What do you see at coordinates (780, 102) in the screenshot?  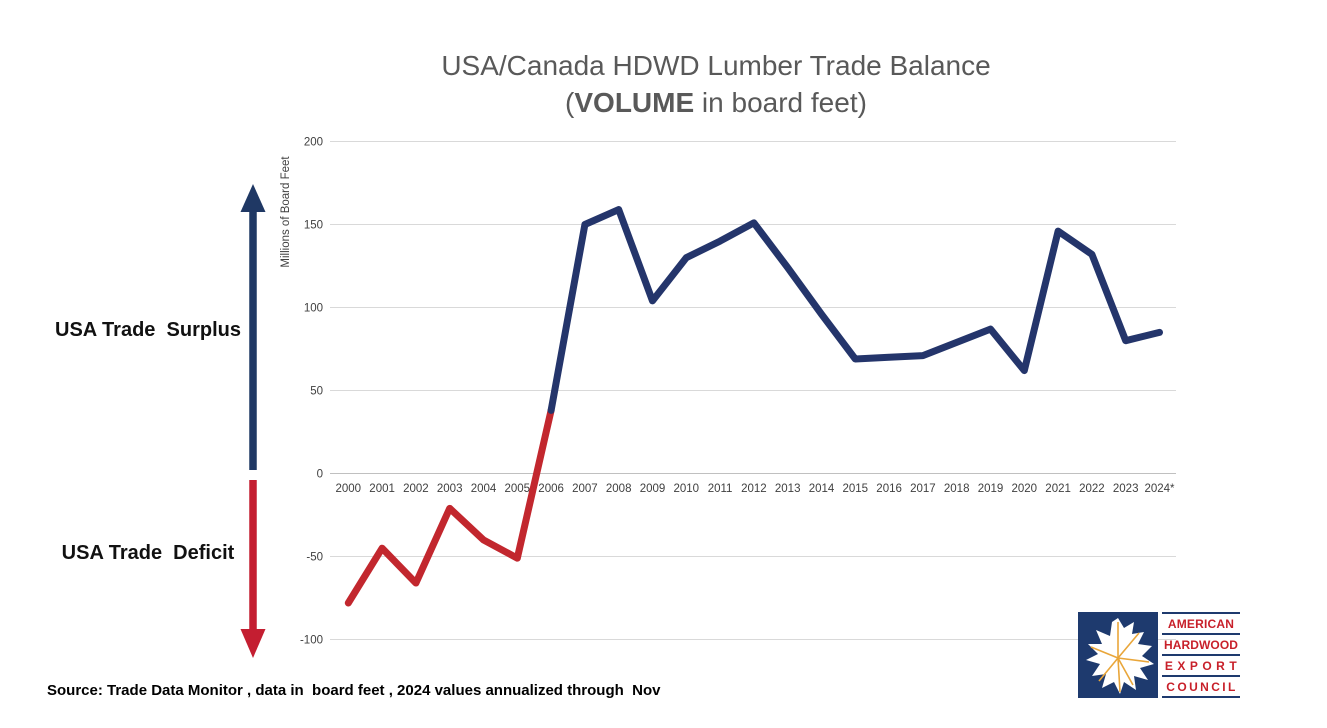 I see `title-units: in board feet)` at bounding box center [780, 102].